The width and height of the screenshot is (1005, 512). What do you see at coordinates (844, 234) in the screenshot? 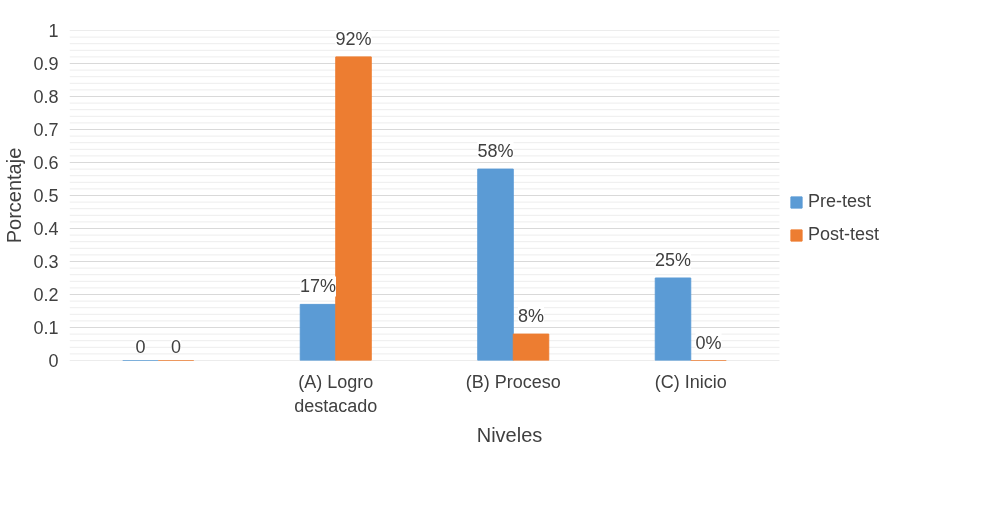
I see `legend-label: Post-test` at bounding box center [844, 234].